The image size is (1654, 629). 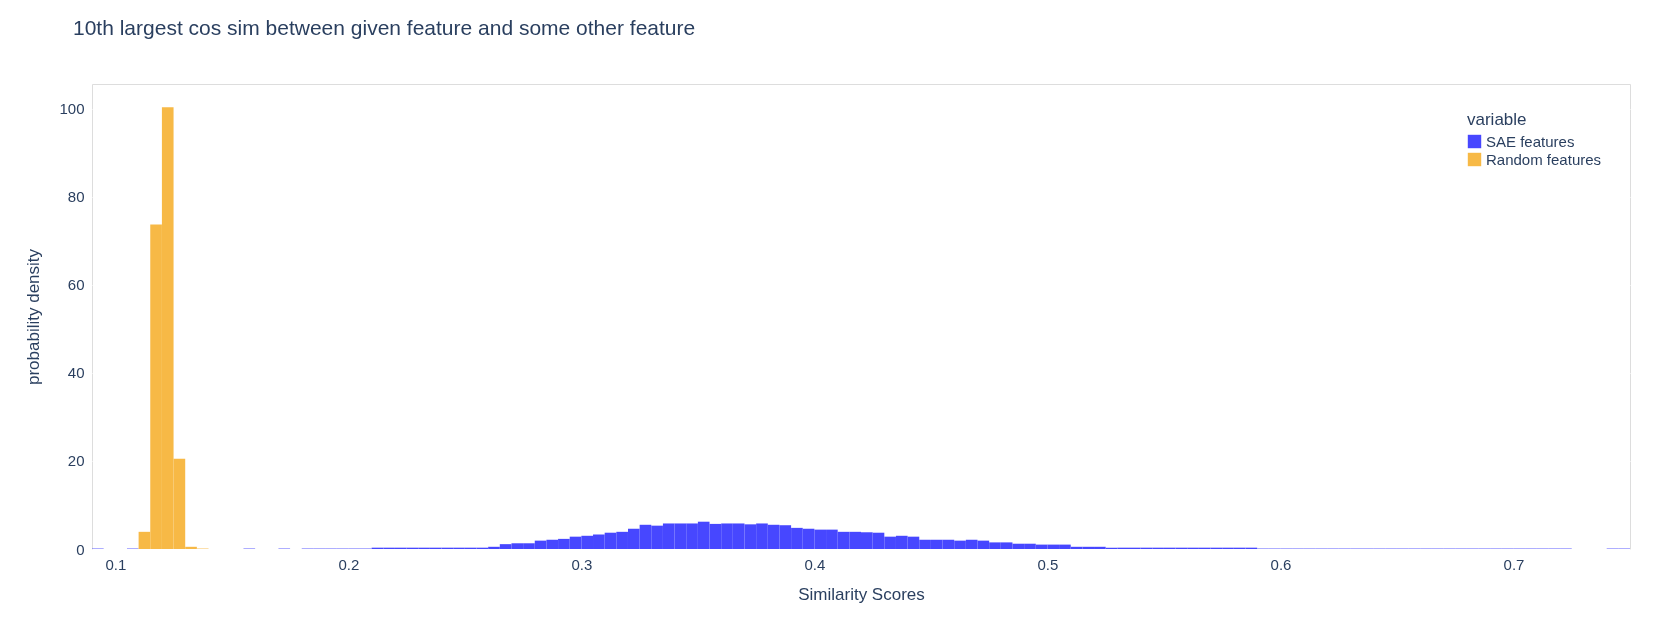 What do you see at coordinates (76, 197) in the screenshot?
I see `y-tick-label: 80` at bounding box center [76, 197].